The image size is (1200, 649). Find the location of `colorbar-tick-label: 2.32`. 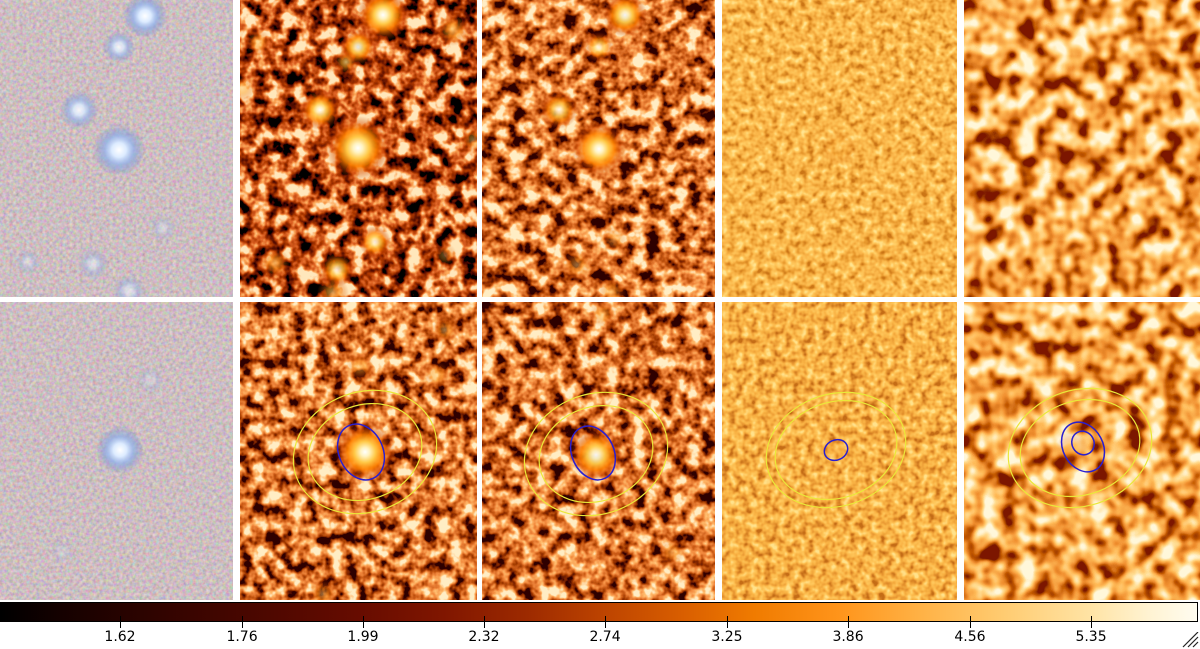

colorbar-tick-label: 2.32 is located at coordinates (484, 637).